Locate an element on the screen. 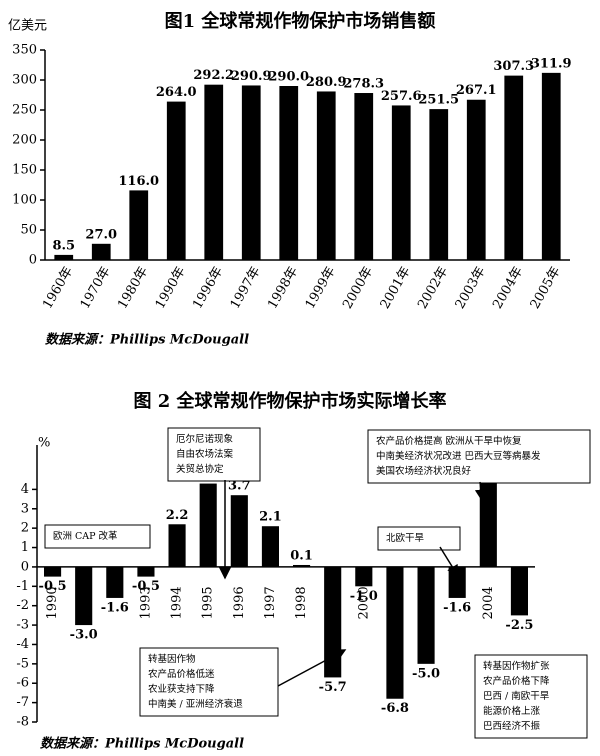  value-label: -6.8 is located at coordinates (395, 708).